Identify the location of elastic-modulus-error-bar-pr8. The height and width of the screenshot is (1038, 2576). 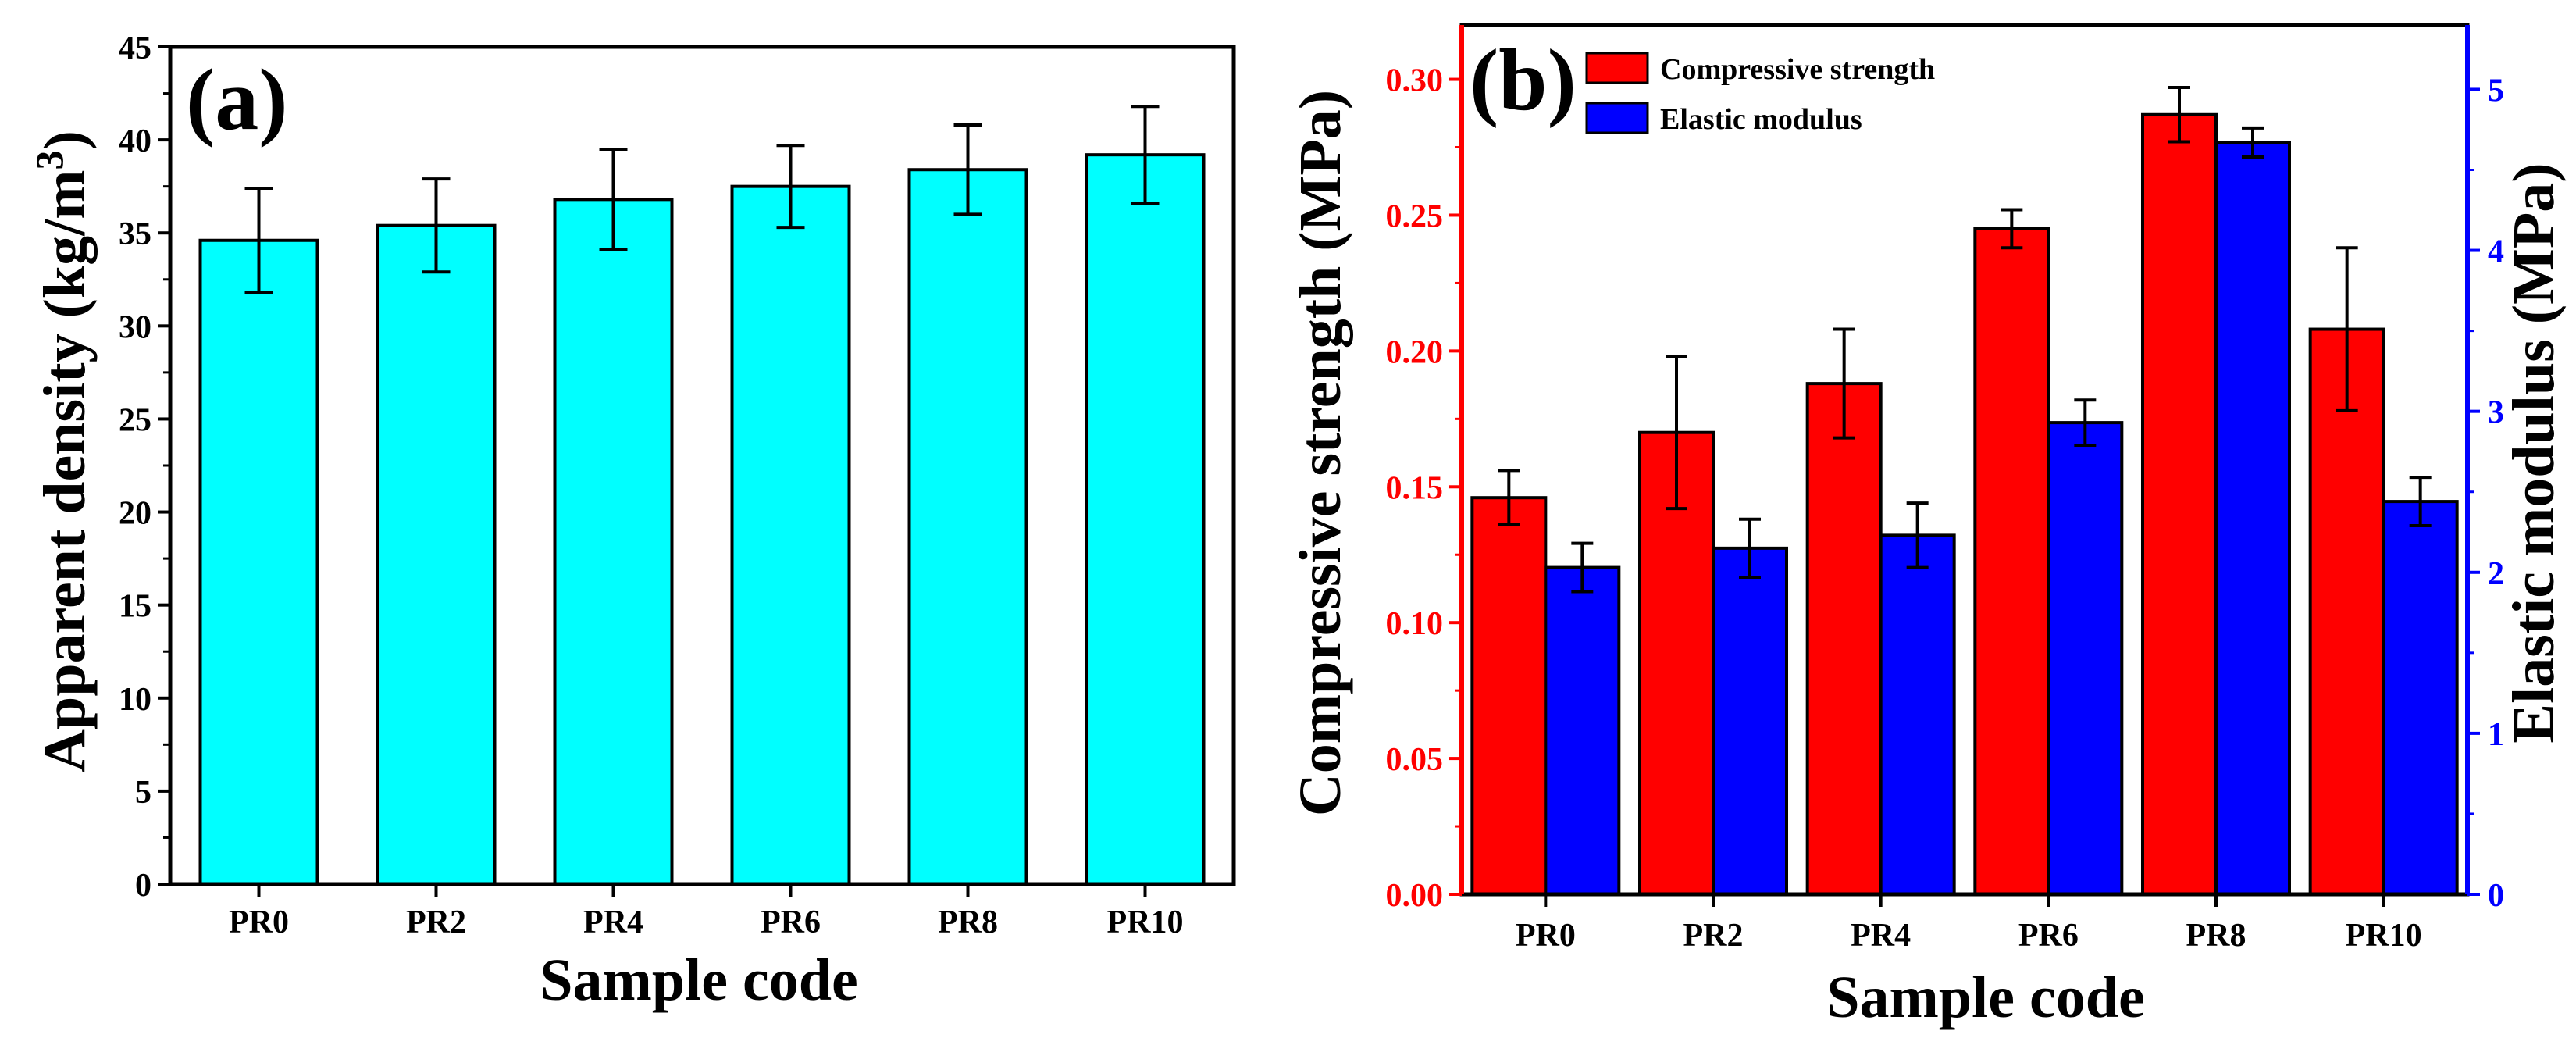
(2253, 142).